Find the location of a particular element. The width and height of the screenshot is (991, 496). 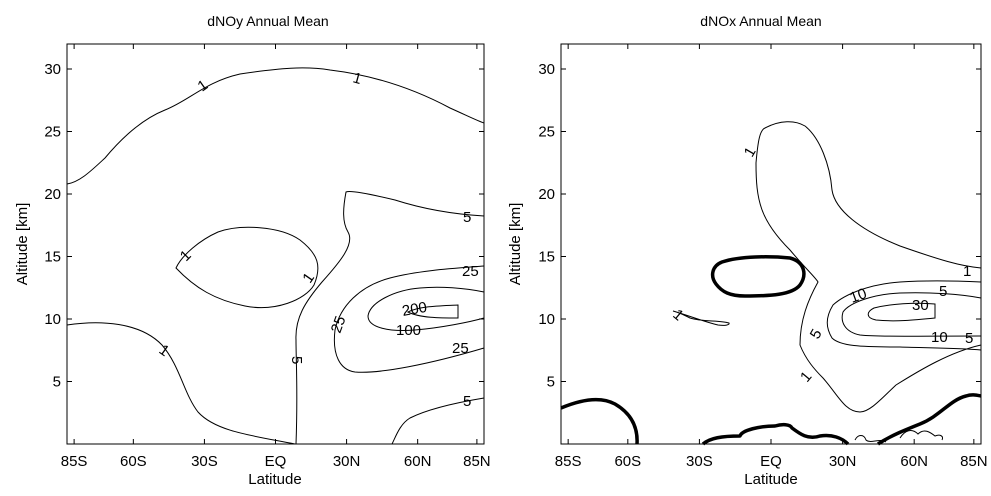

contour-line-1-small is located at coordinates (701, 318).